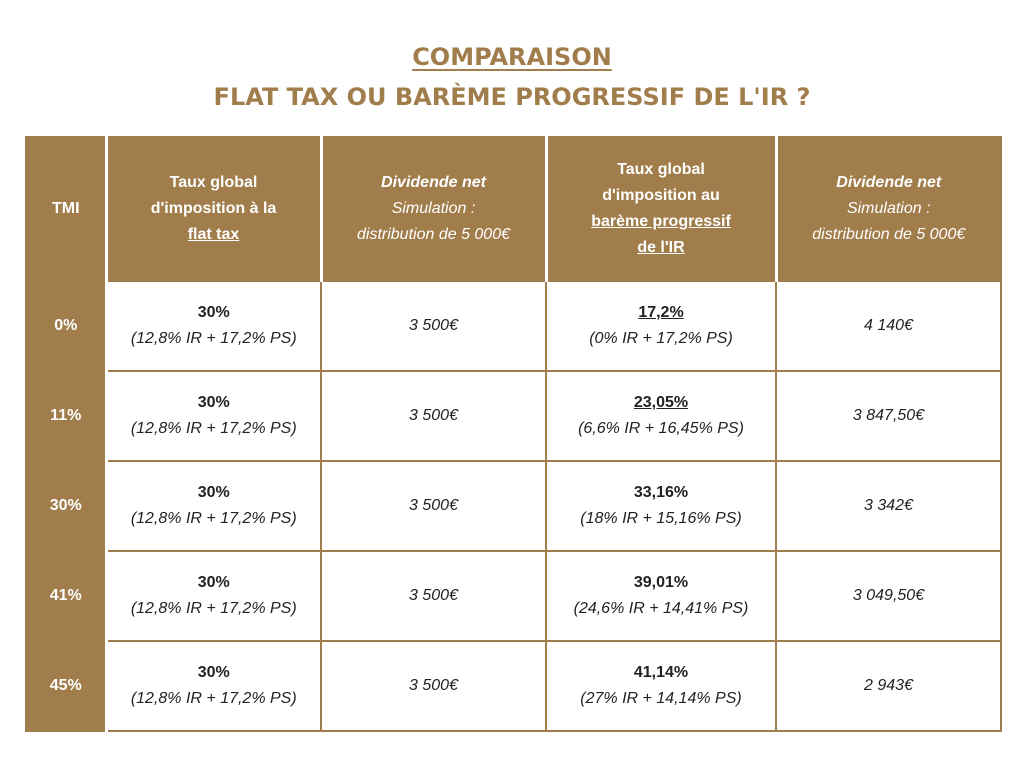 The height and width of the screenshot is (768, 1024). What do you see at coordinates (512, 57) in the screenshot?
I see `title-comparaison: COMPARAISON` at bounding box center [512, 57].